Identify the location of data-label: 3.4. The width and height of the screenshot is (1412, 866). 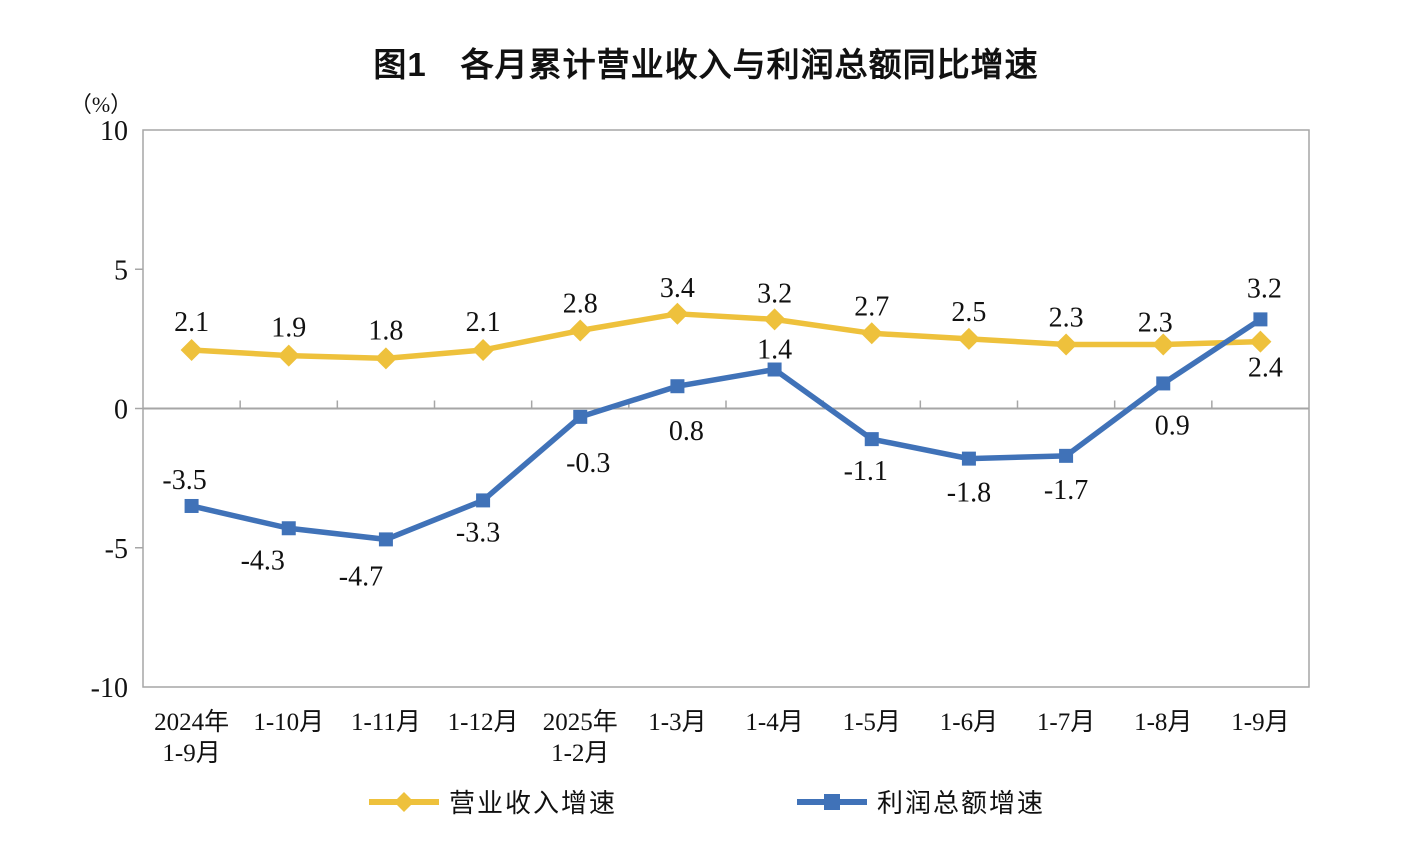
(677, 288).